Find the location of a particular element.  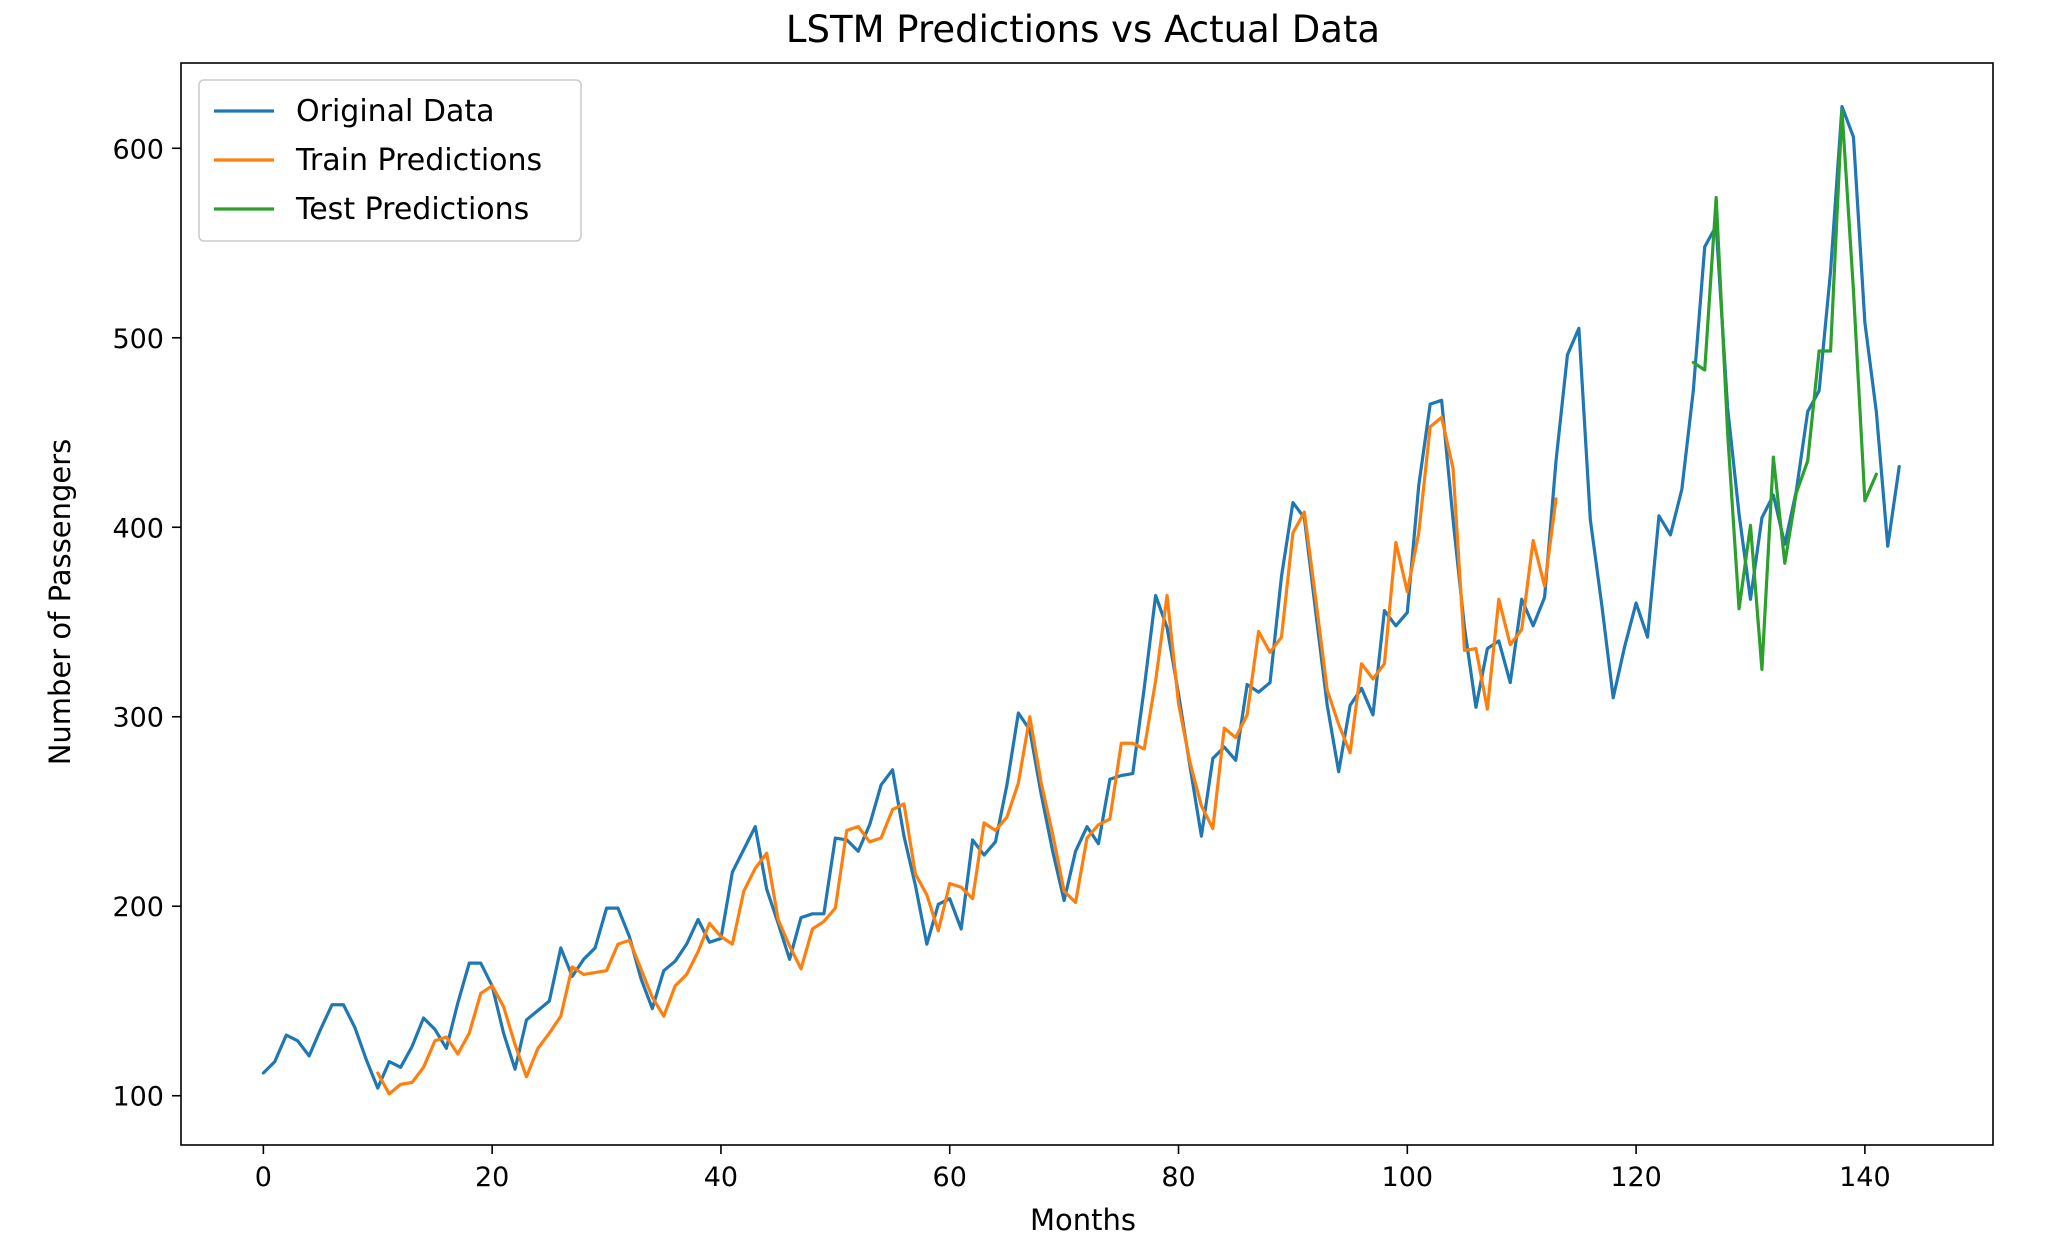

legend-label: Test Predictions is located at coordinates (412, 209).